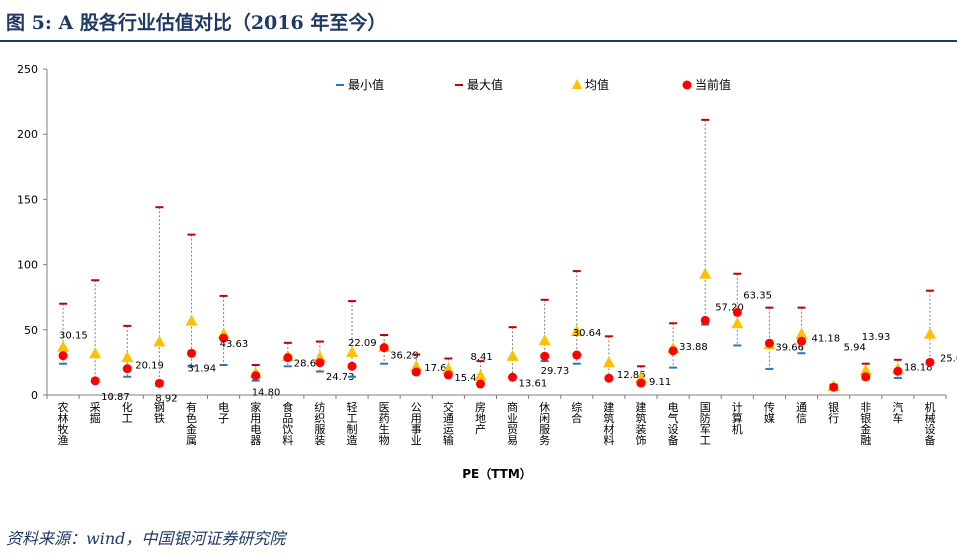 The height and width of the screenshot is (560, 957). What do you see at coordinates (587, 333) in the screenshot?
I see `data-label: 30.64` at bounding box center [587, 333].